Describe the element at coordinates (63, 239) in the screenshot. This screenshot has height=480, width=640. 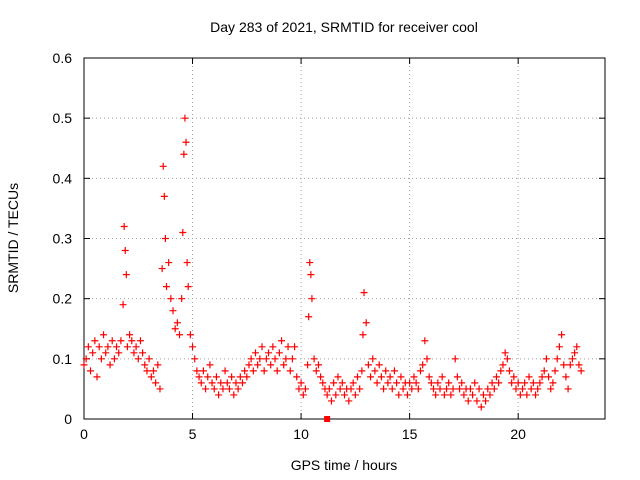
I see `y-tick-label: 0.3` at that location.